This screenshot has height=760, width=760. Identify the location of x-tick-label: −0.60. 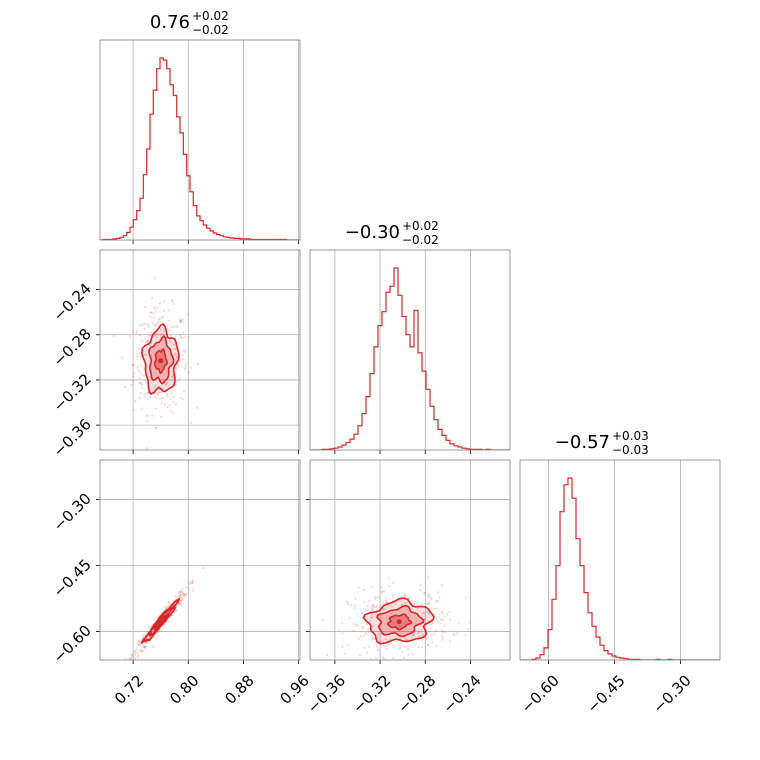
(540, 694).